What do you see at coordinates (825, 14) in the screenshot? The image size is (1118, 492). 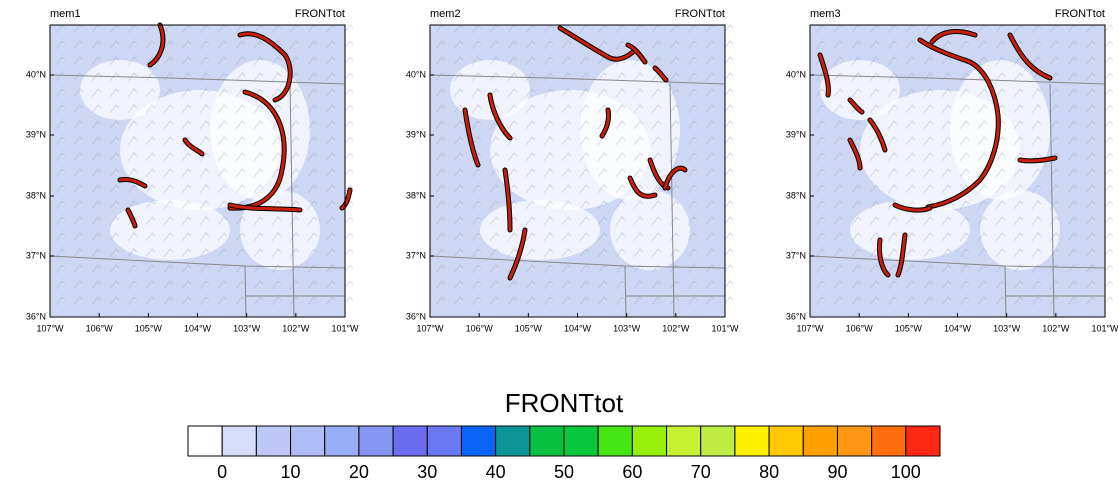 I see `panel-member: mem3` at bounding box center [825, 14].